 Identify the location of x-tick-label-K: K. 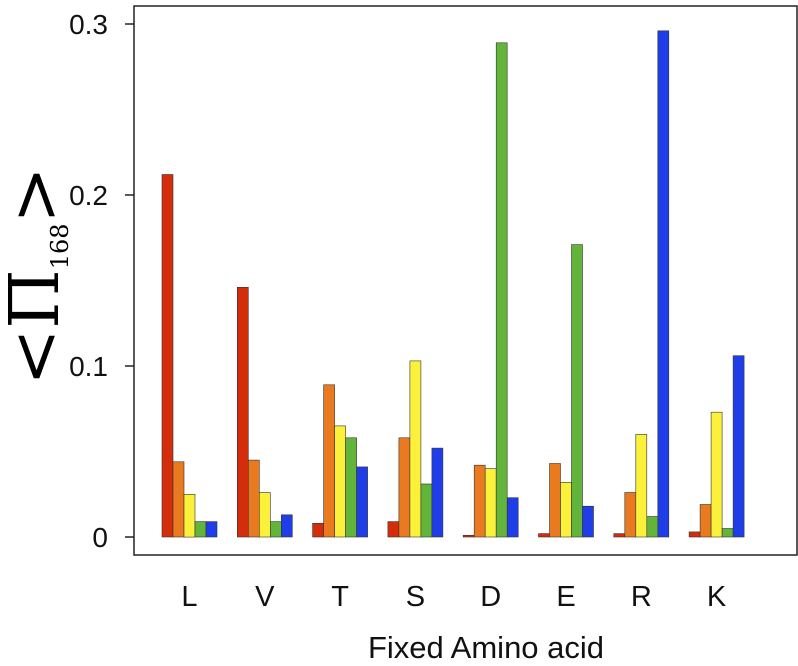
(717, 597).